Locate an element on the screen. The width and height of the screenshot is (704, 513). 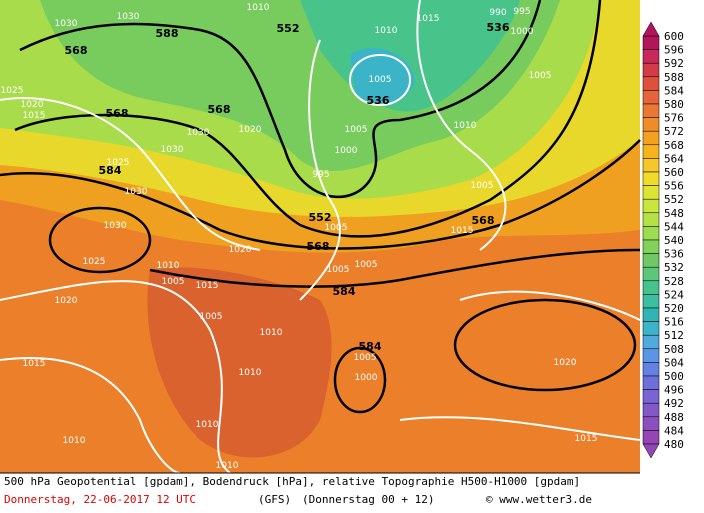
legend-label: 488 is located at coordinates (674, 417).